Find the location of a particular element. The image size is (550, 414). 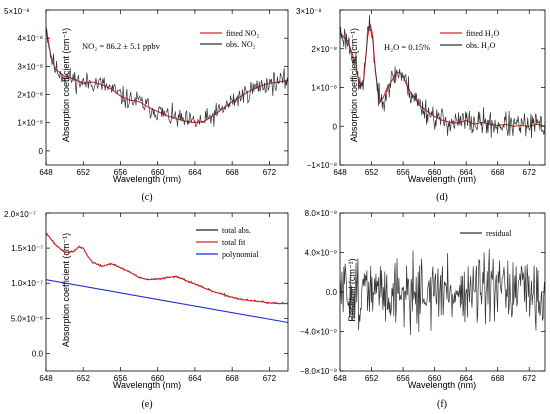

ytick-label-e: 1.0×10⁻⁷ is located at coordinates (27, 283).